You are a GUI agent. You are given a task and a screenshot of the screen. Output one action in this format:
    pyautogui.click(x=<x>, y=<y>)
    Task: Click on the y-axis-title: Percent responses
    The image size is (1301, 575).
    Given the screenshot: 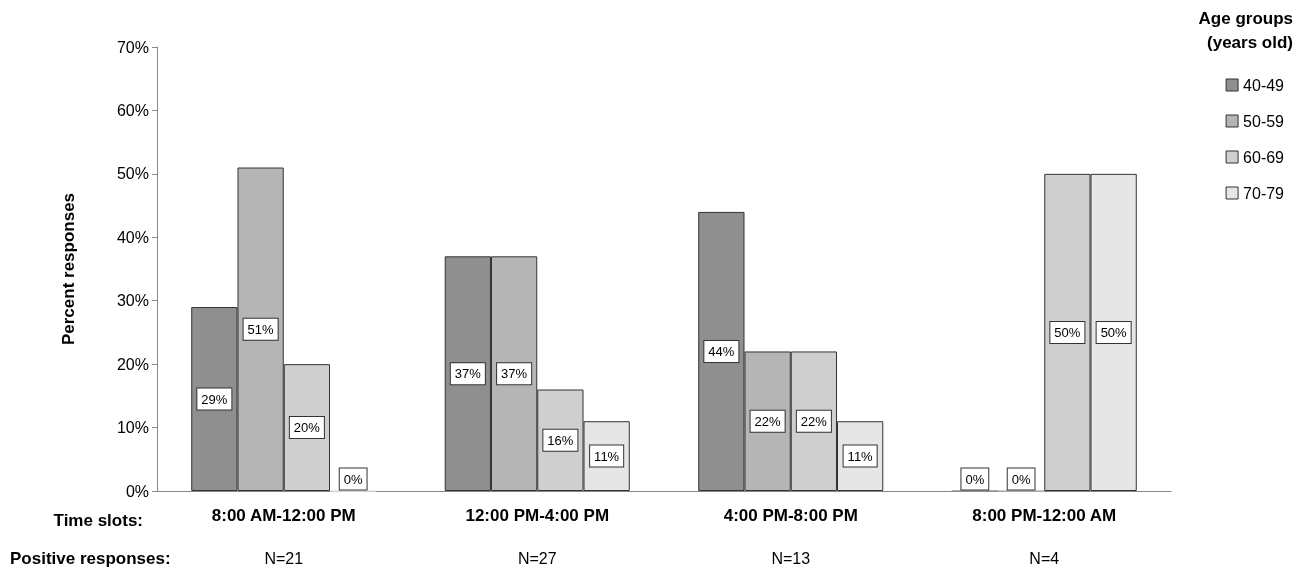 What is the action you would take?
    pyautogui.click(x=68, y=269)
    